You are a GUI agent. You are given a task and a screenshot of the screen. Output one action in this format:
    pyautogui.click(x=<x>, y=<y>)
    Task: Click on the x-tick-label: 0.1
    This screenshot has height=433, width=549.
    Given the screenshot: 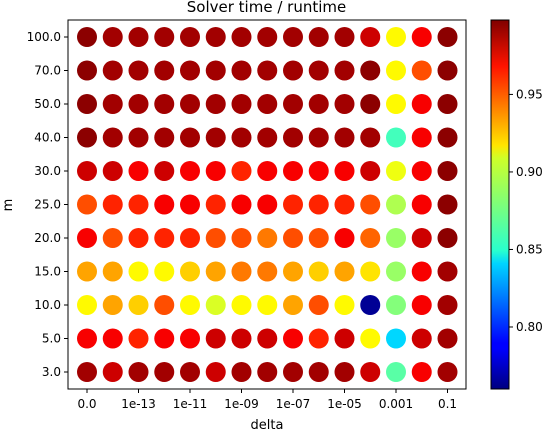 What is the action you would take?
    pyautogui.click(x=447, y=404)
    